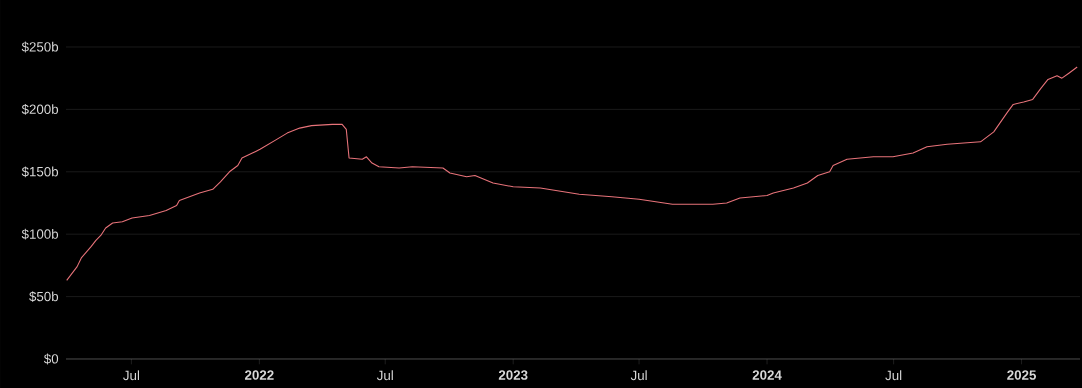 The image size is (1082, 388). Describe the element at coordinates (767, 375) in the screenshot. I see `x-tick-label: 2024` at that location.